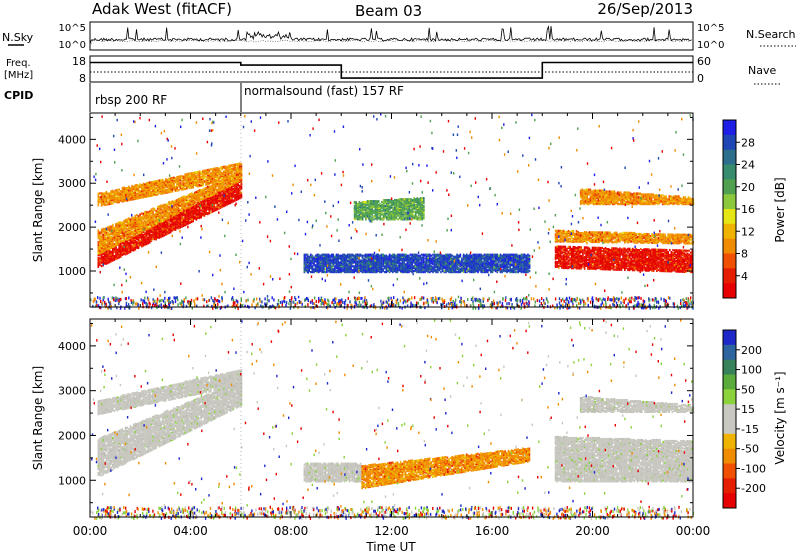  Describe the element at coordinates (131, 100) in the screenshot. I see `cpid-segment-1: rbsp 200 RF` at that location.